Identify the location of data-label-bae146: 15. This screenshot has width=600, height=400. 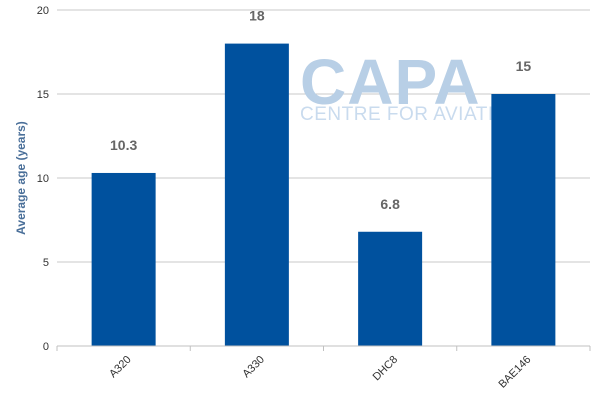
(524, 66).